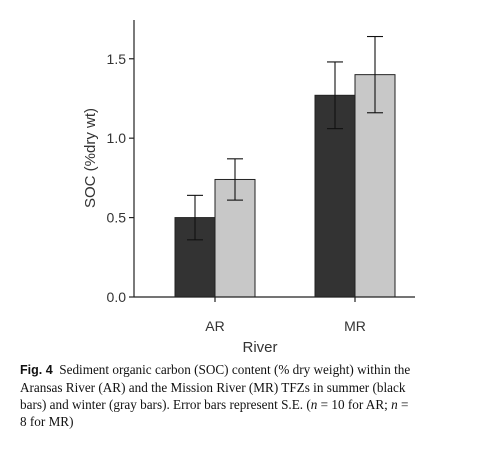 Image resolution: width=503 pixels, height=452 pixels. What do you see at coordinates (117, 59) in the screenshot?
I see `y-tick-label: 1.5` at bounding box center [117, 59].